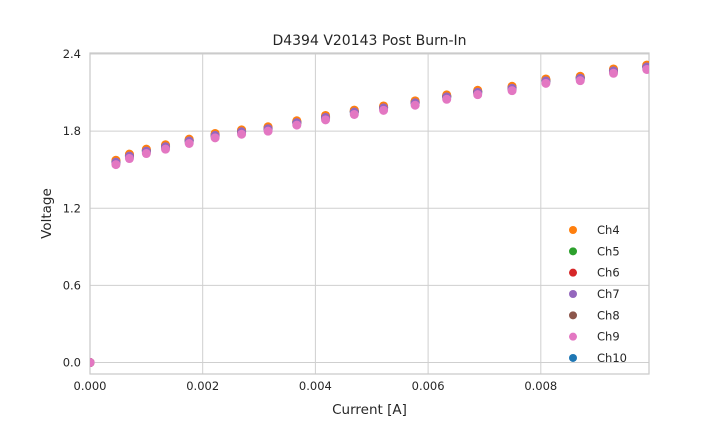 This screenshot has height=432, width=720. Describe the element at coordinates (573, 230) in the screenshot. I see `legend-marker-ch4` at that location.